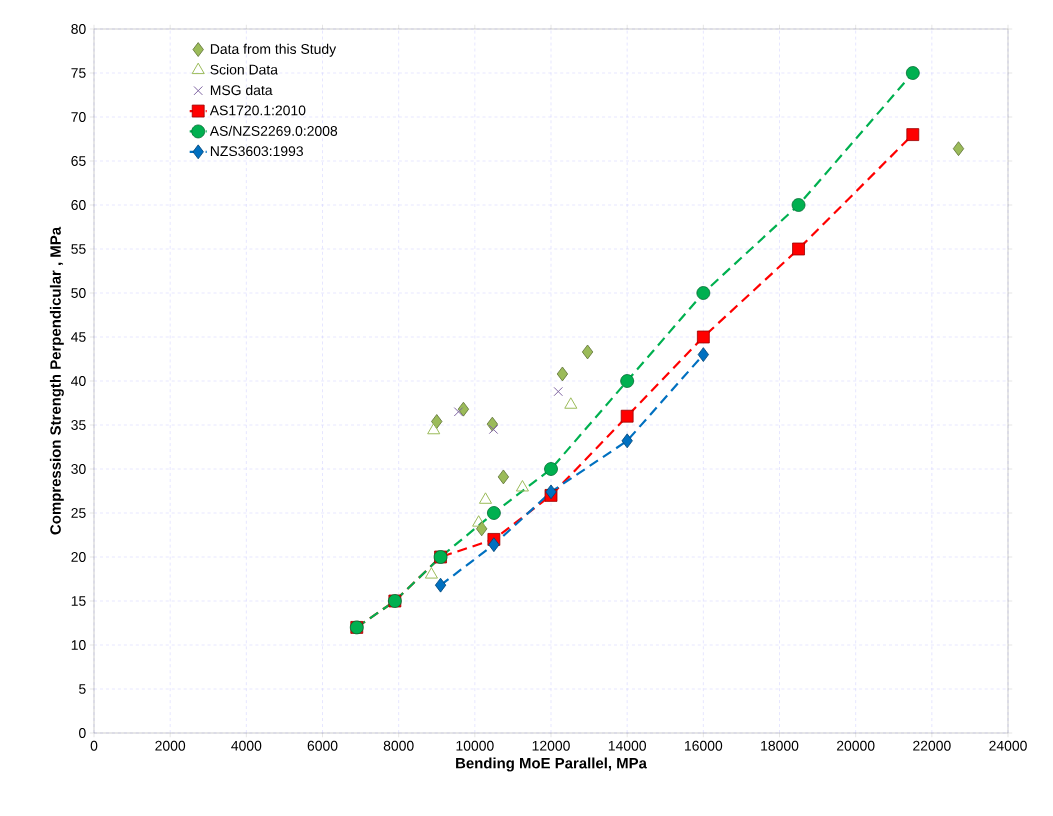  Describe the element at coordinates (78, 513) in the screenshot. I see `y-tick-label: 25` at that location.